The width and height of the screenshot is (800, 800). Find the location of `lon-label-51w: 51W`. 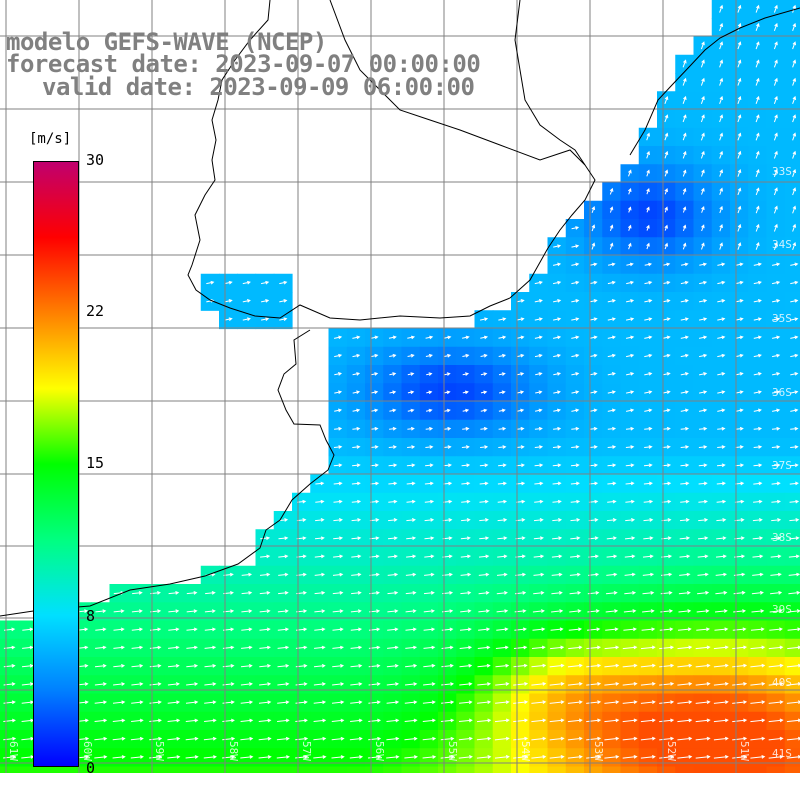

lon-label-51w: 51W is located at coordinates (744, 751).